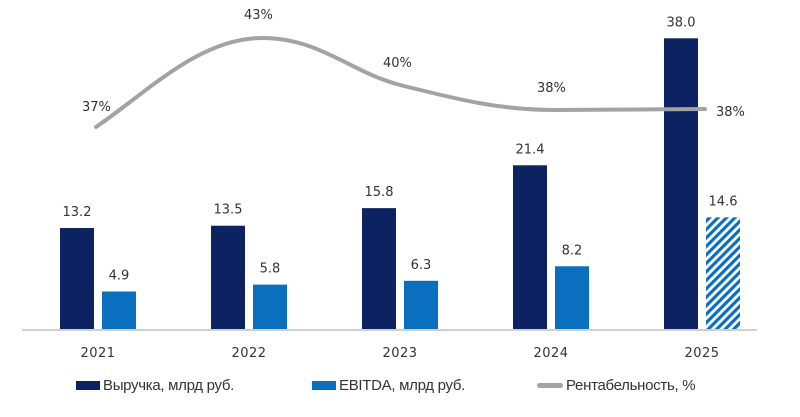 The image size is (800, 417). I want to click on legend-item-revenue: Выручка, млрд руб., so click(155, 385).